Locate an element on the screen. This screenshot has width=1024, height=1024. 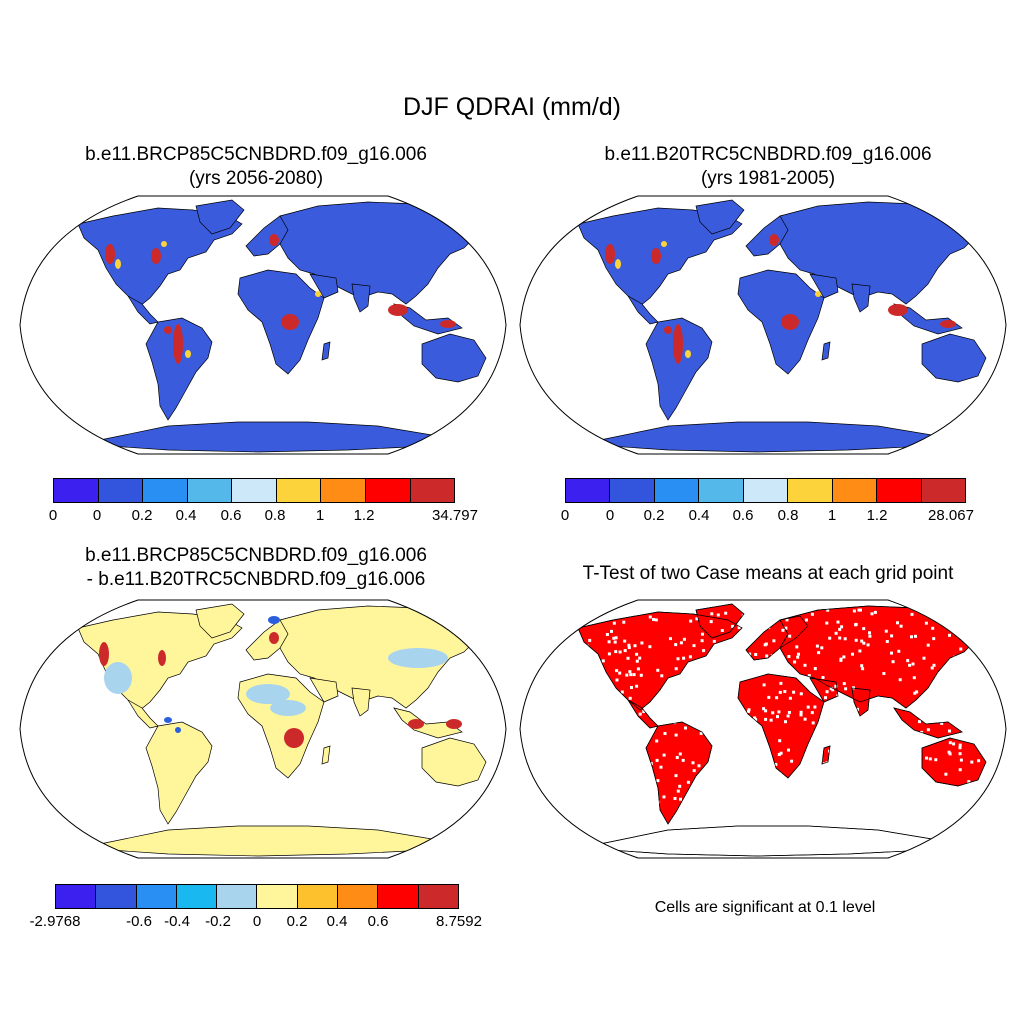
p4-coastline-seAsia is located at coordinates (928, 723).